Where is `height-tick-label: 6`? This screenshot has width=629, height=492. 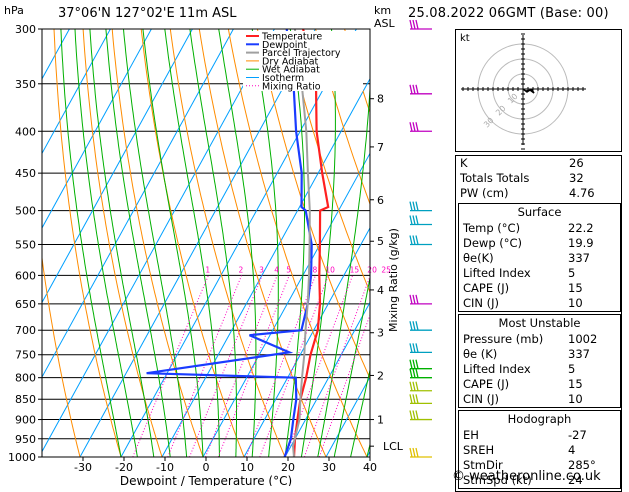
height-tick-label: 6 is located at coordinates (380, 200).